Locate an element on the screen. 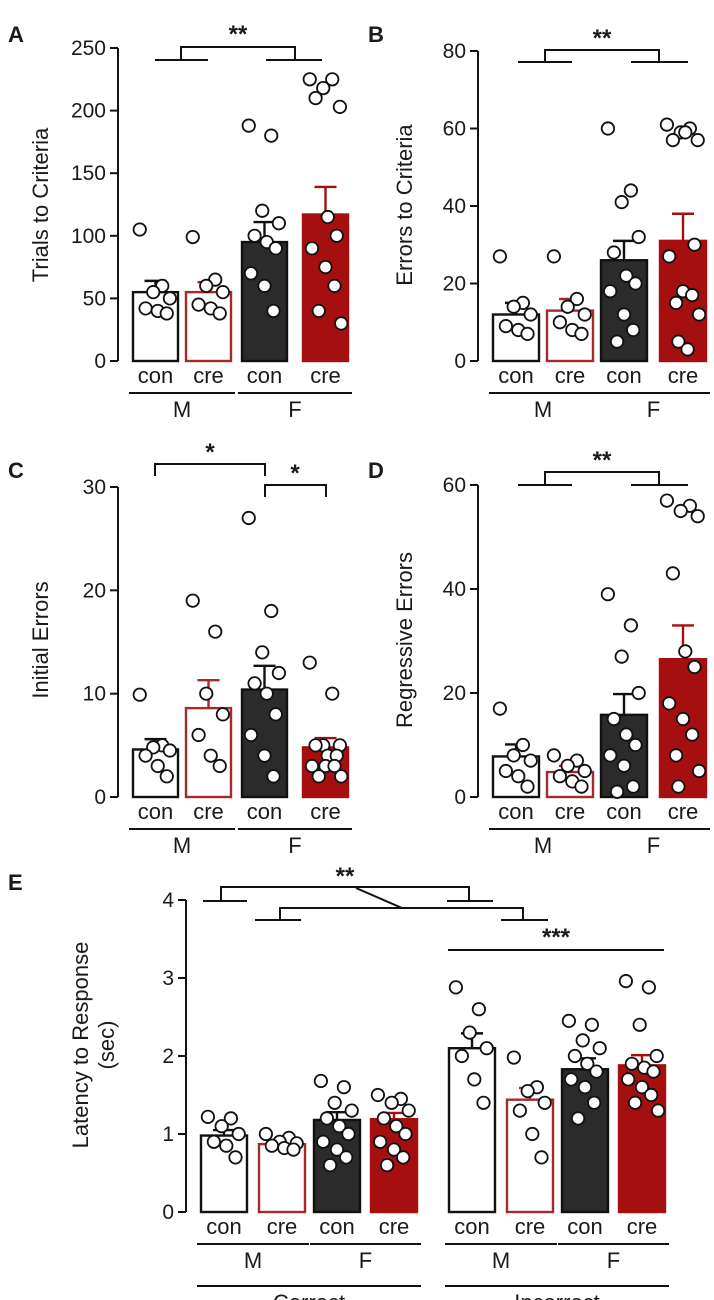  supergroup-label: Incorrect is located at coordinates (557, 1295).